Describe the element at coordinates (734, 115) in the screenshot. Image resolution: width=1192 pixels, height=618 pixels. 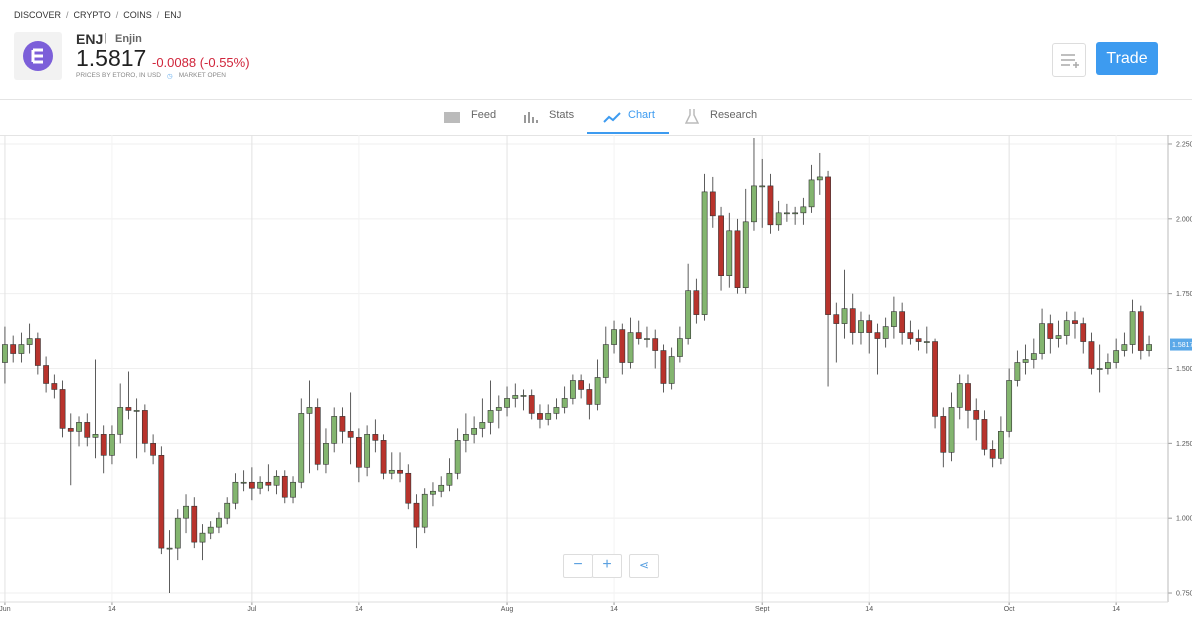
I see `tab: Research` at that location.